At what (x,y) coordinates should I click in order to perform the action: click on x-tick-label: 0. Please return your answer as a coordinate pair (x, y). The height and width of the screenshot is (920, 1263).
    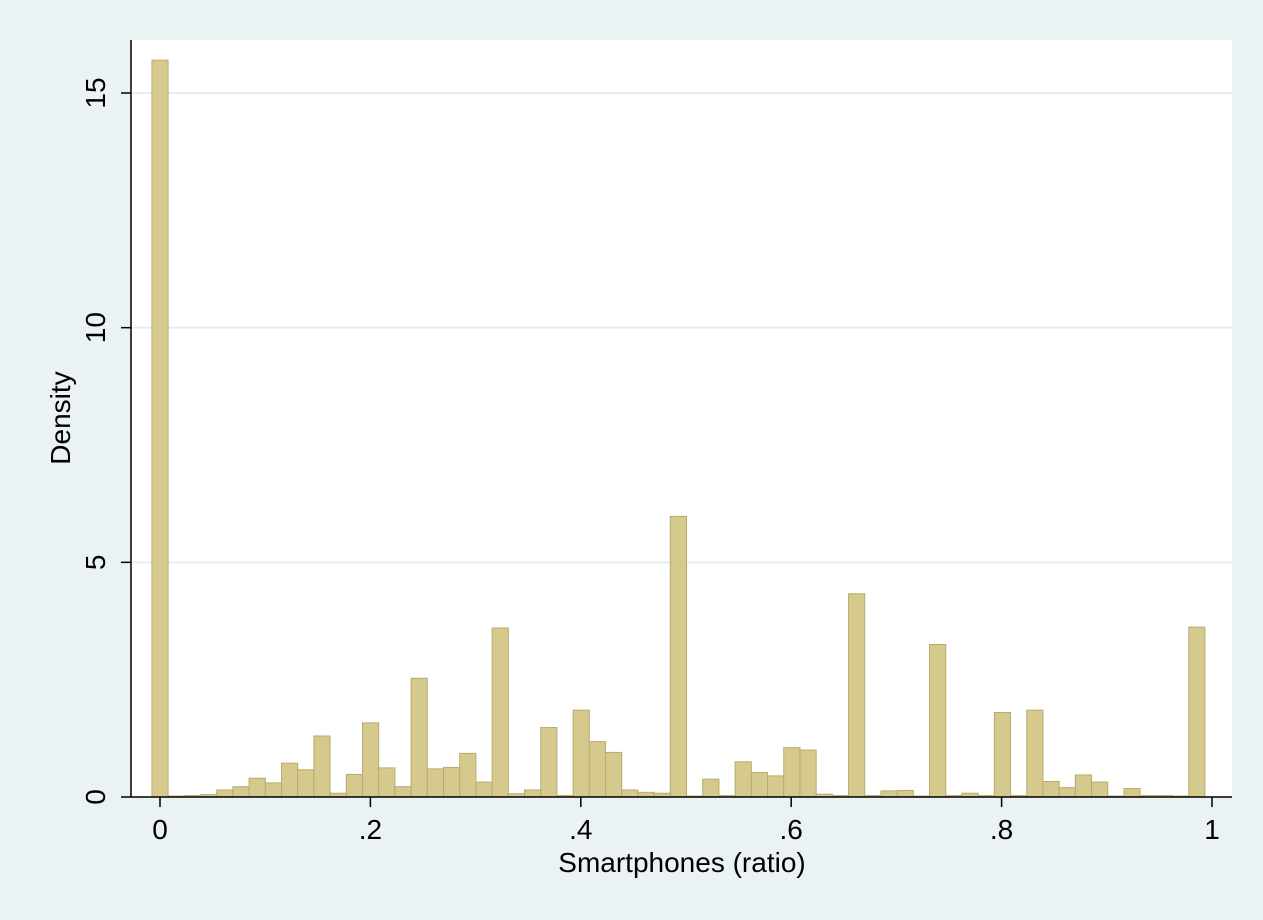
    Looking at the image, I should click on (160, 829).